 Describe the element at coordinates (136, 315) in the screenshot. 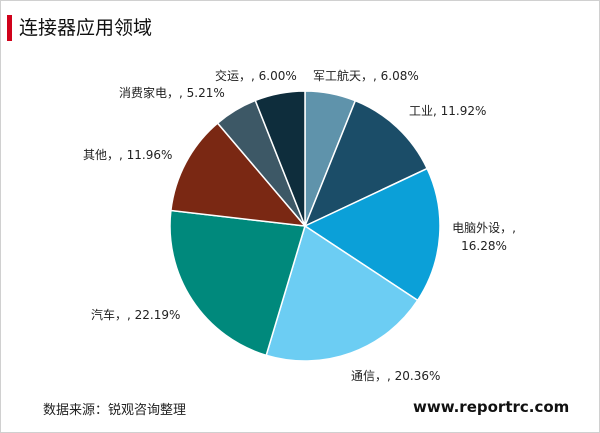

I see `data-label: 汽车，, 22.19%` at that location.